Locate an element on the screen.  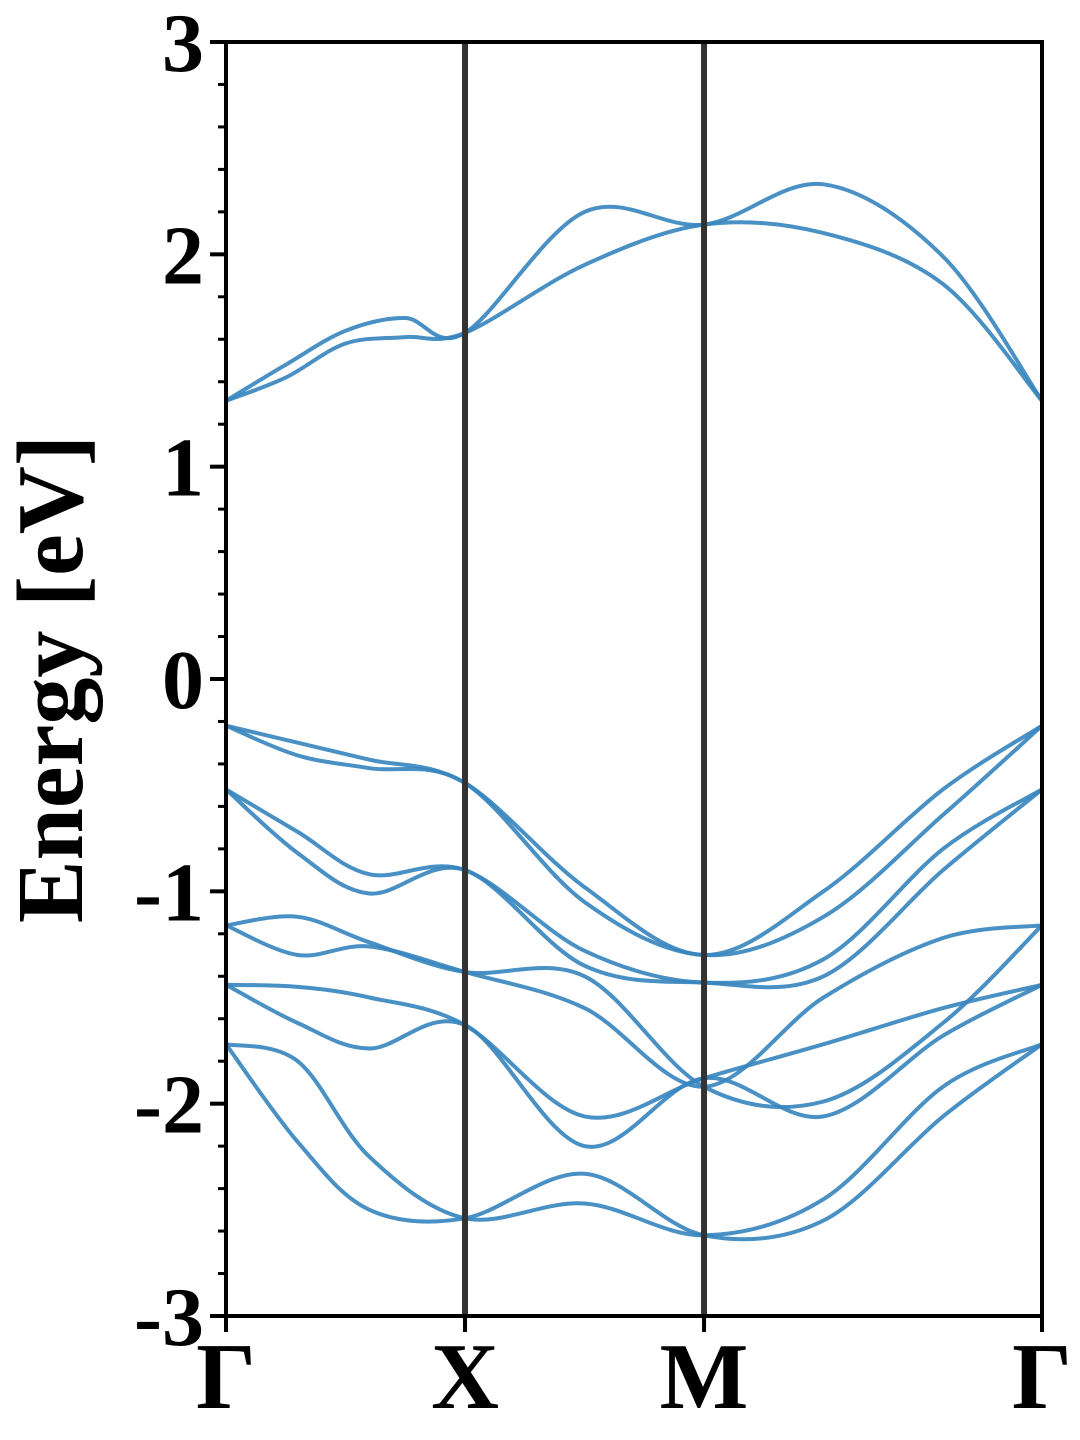
y-axis-label: Energy [eV] is located at coordinates (51, 679).